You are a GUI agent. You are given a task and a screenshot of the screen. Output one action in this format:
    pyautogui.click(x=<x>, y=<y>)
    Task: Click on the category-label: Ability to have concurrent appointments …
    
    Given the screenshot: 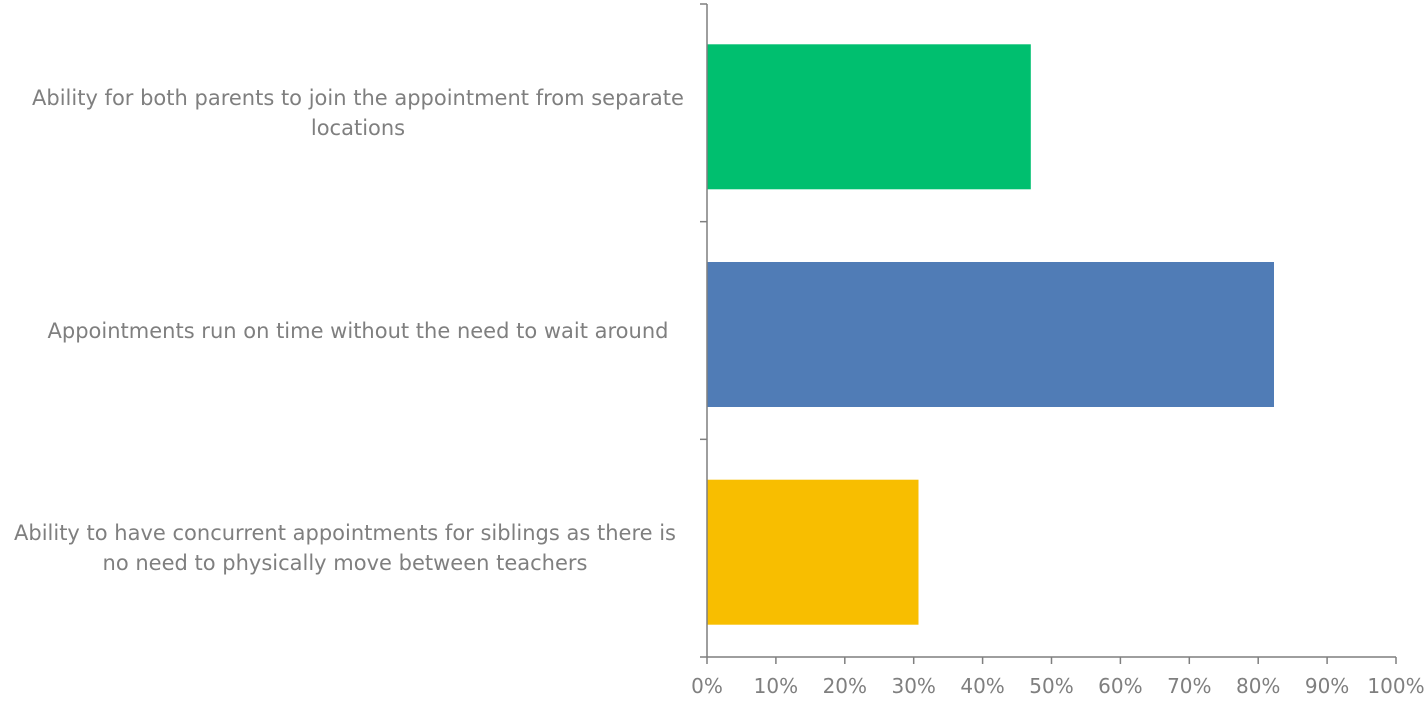 What is the action you would take?
    pyautogui.click(x=345, y=548)
    